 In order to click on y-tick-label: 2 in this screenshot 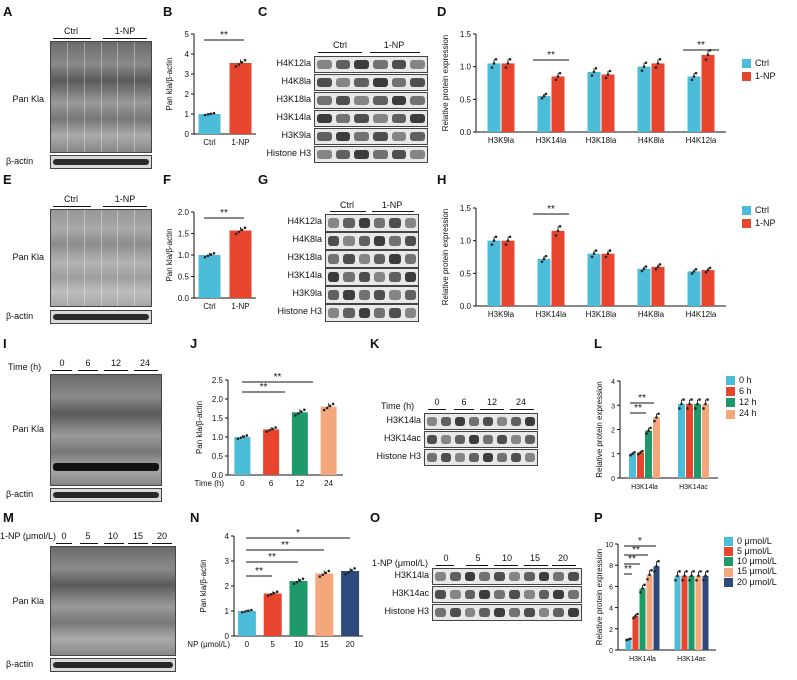, I will do `click(613, 431)`.